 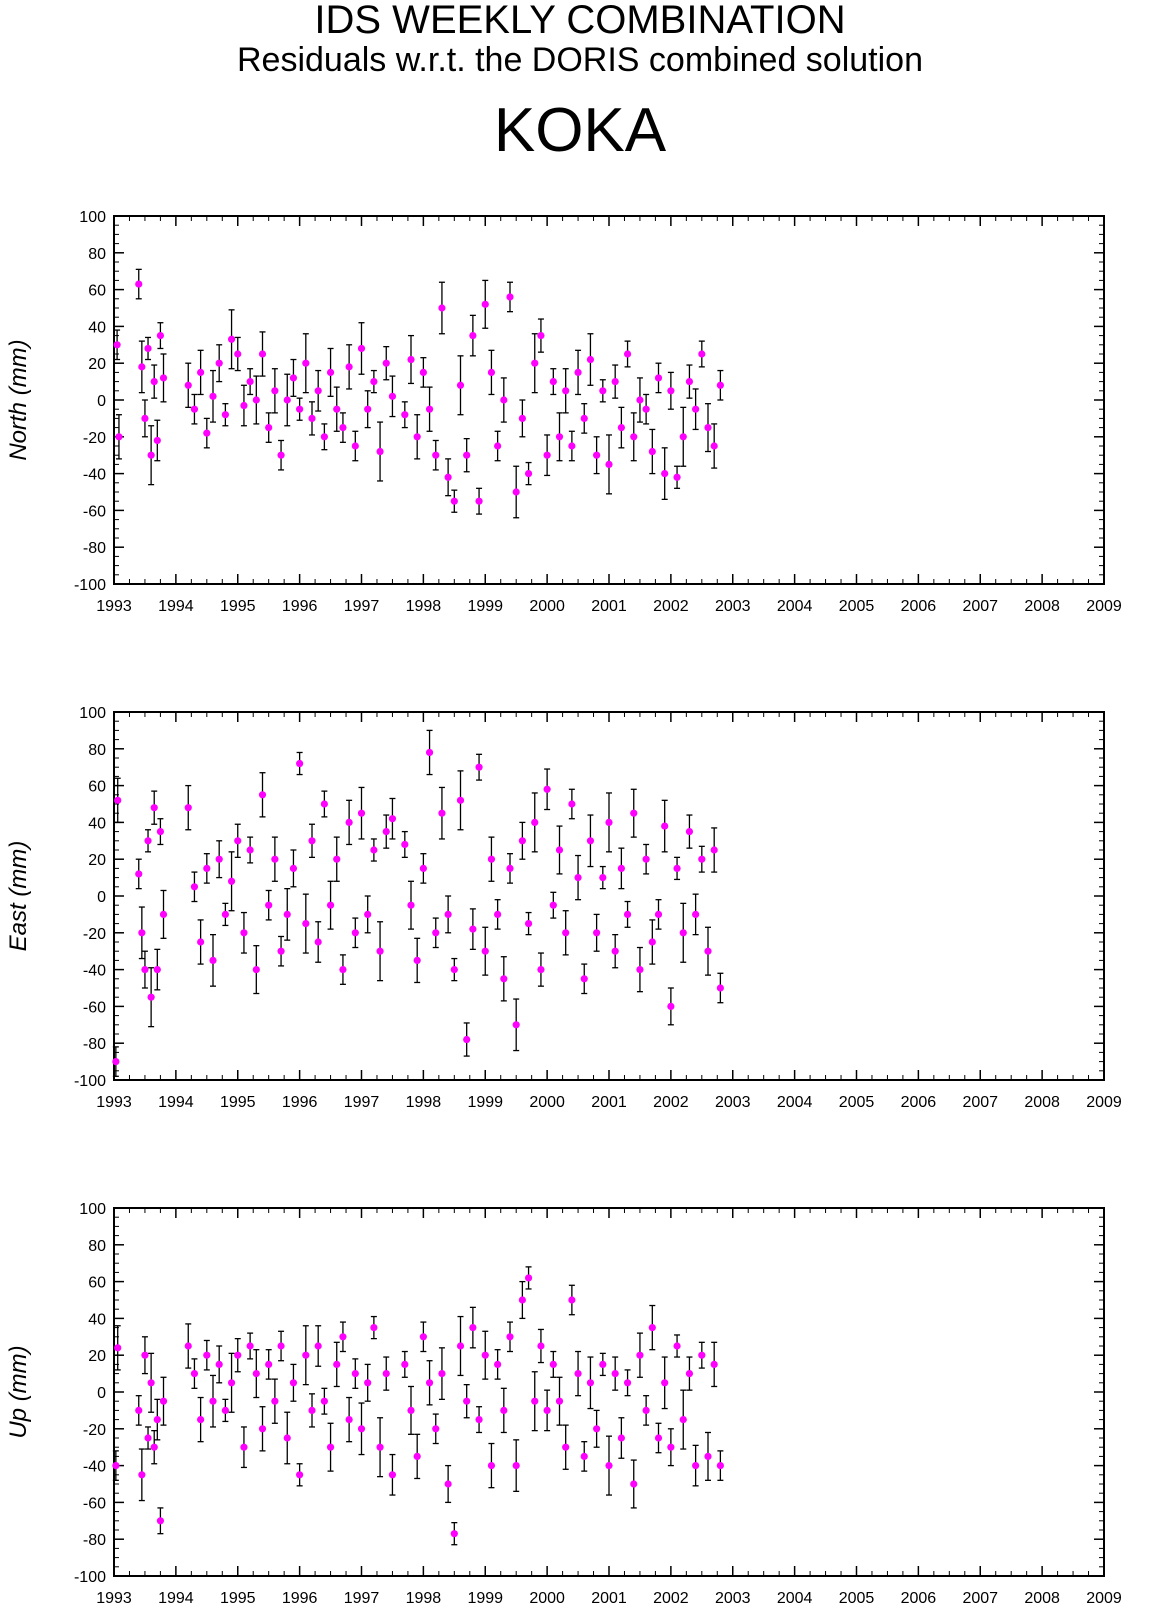 What do you see at coordinates (300, 1102) in the screenshot?
I see `x-tick-label: 1996` at bounding box center [300, 1102].